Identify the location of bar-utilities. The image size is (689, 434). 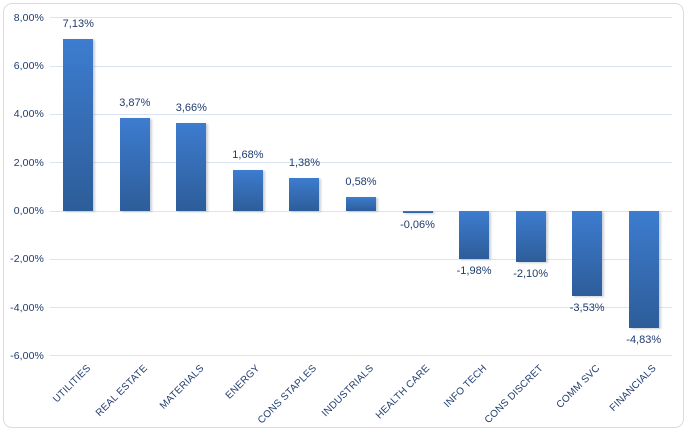
(78, 124).